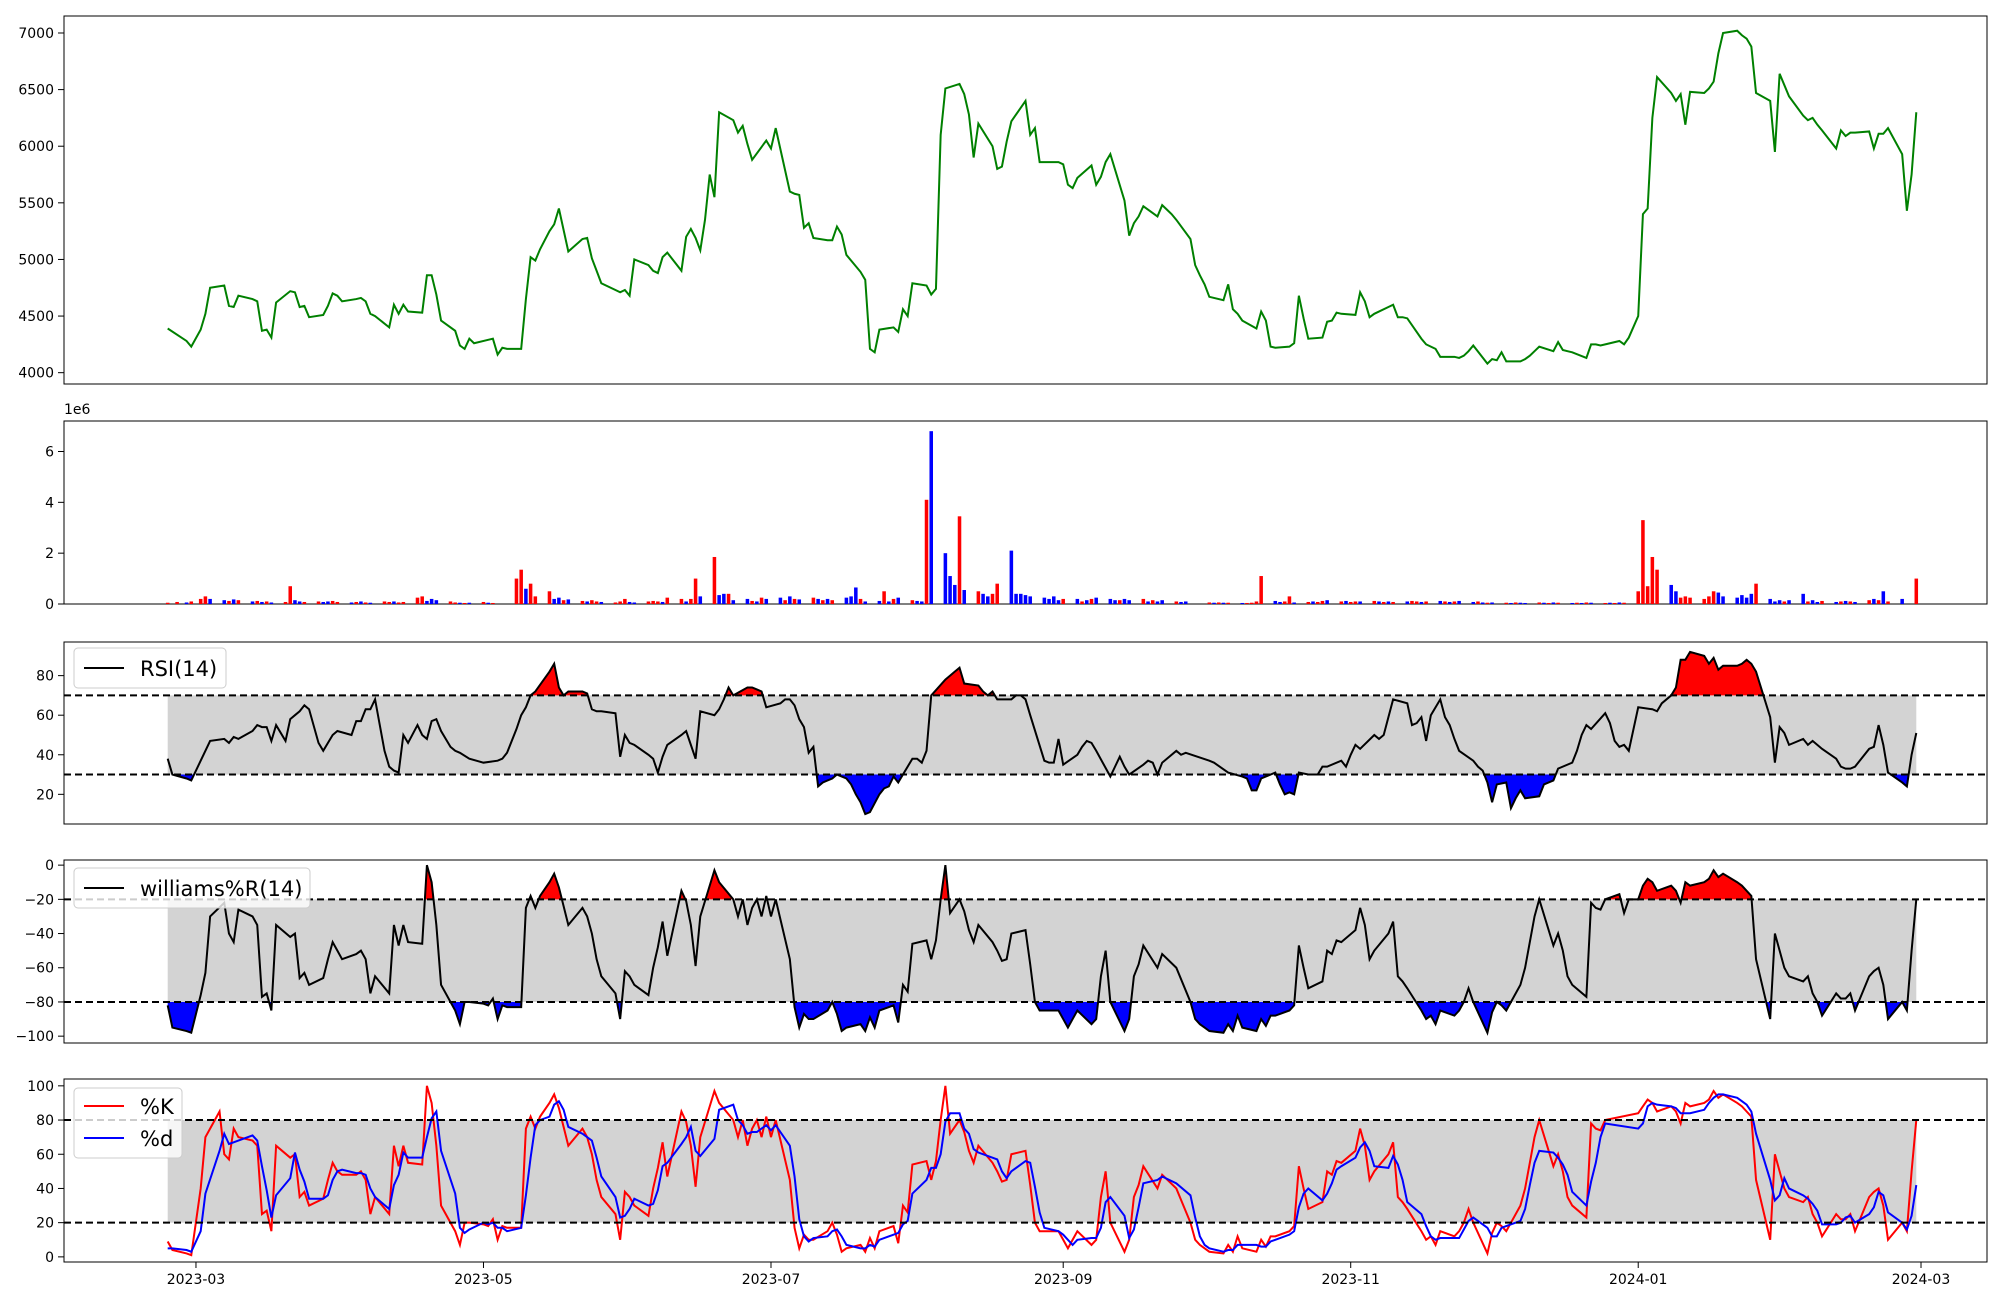 The height and width of the screenshot is (1300, 2000). I want to click on stochastic-ytick-label: 80, so click(45, 1121).